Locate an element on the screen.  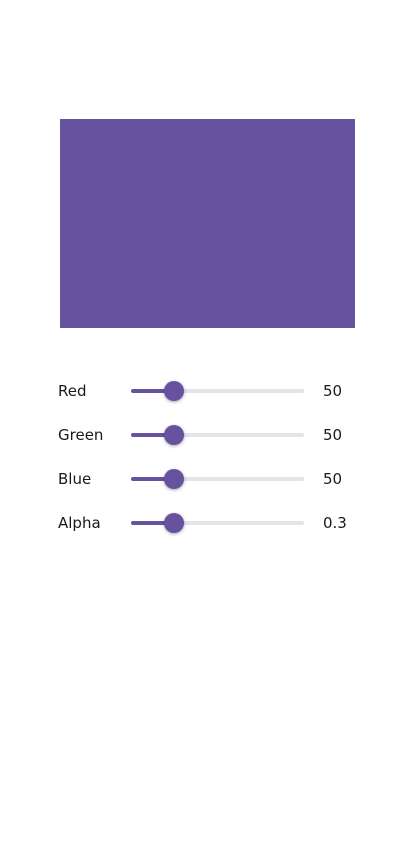
slider-row-green: Green 50 is located at coordinates (208, 436).